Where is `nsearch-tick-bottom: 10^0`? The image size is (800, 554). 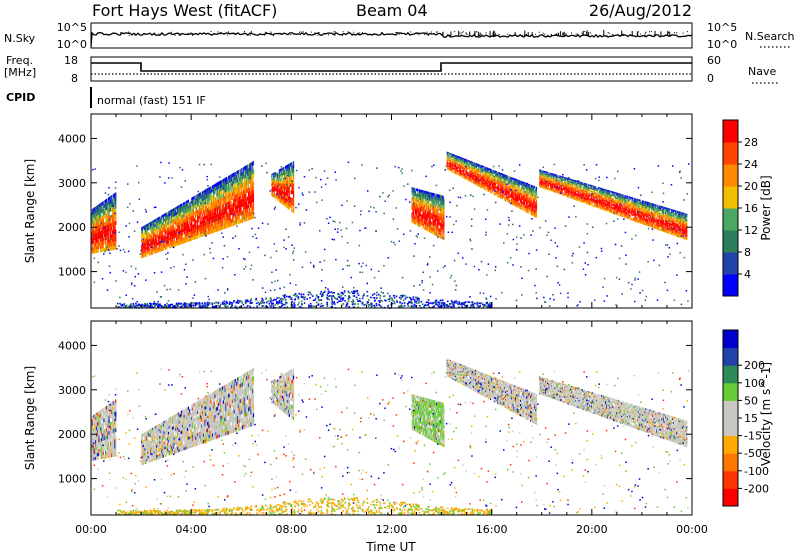
nsearch-tick-bottom: 10^0 is located at coordinates (722, 44).